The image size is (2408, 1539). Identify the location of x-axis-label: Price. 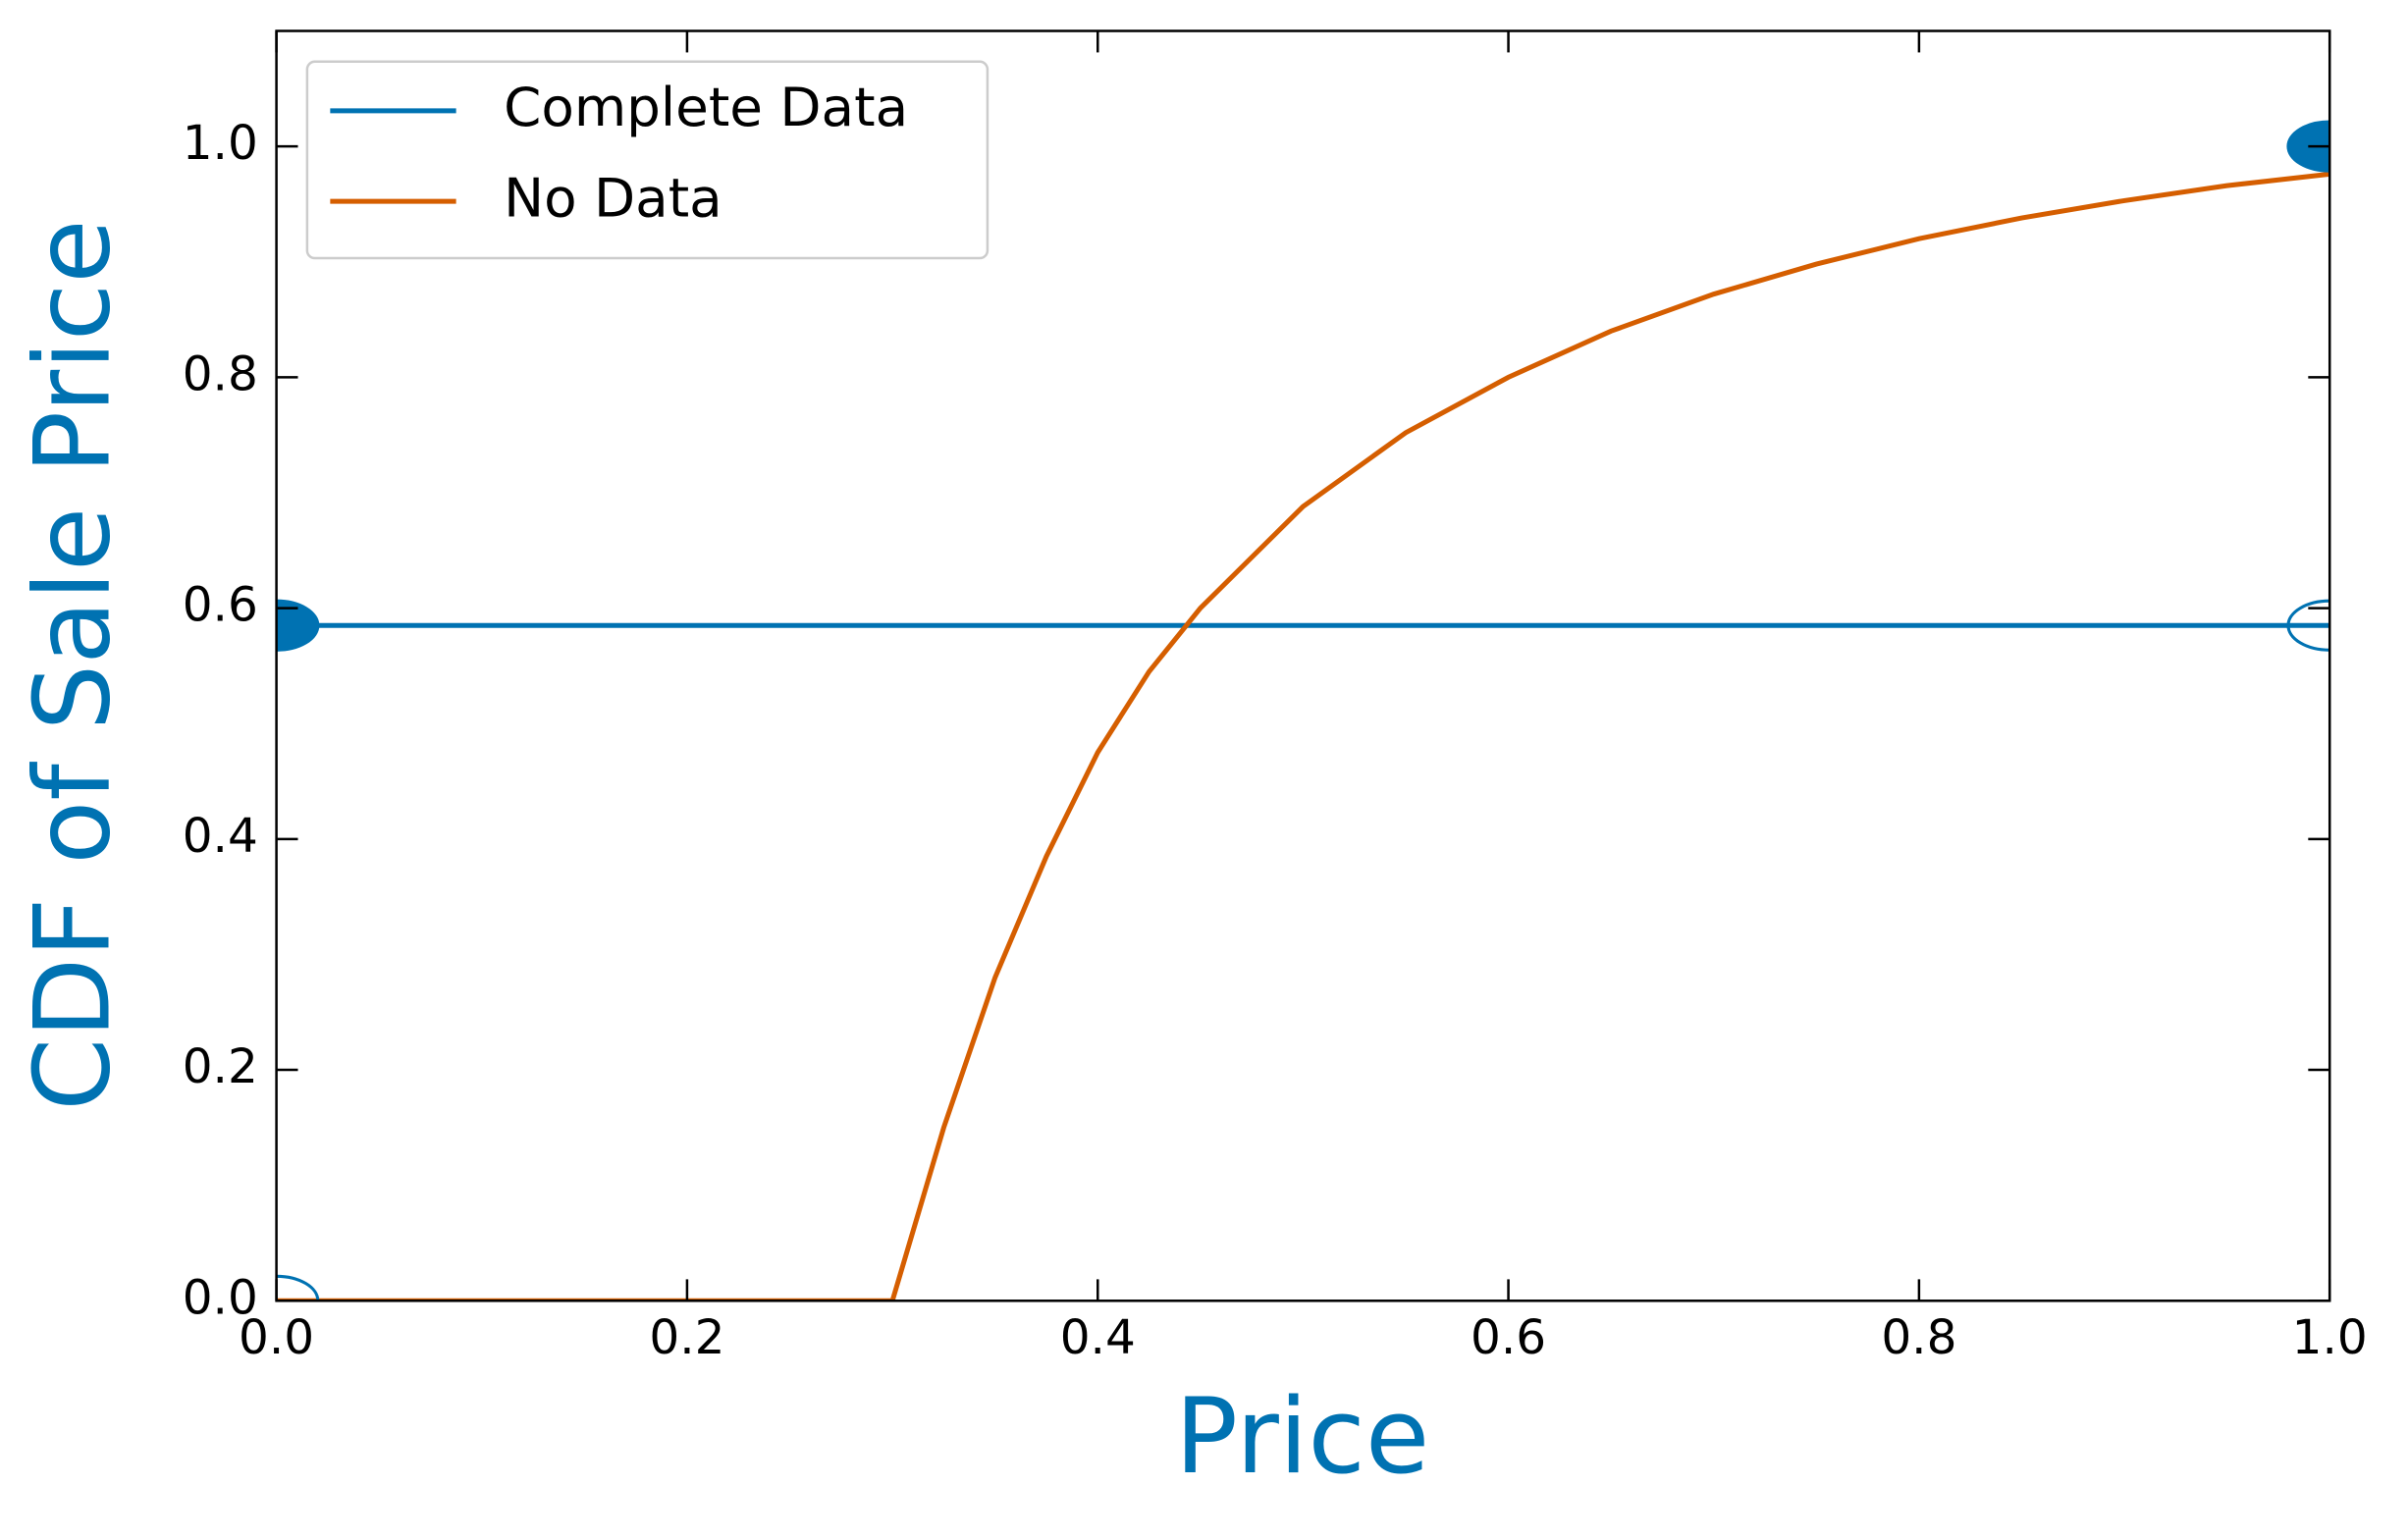
(1302, 1437).